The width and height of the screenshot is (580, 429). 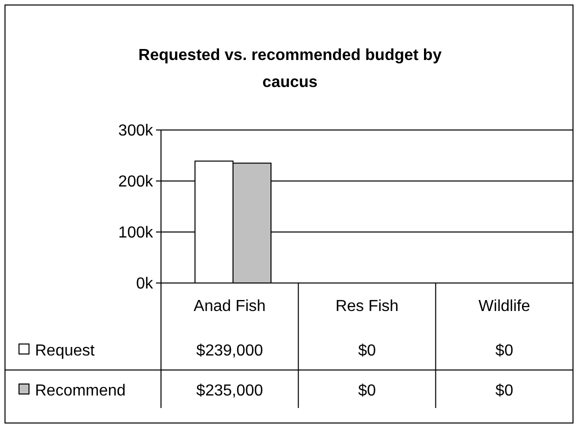 I want to click on x-tick-label: Anad Fish, so click(x=230, y=306).